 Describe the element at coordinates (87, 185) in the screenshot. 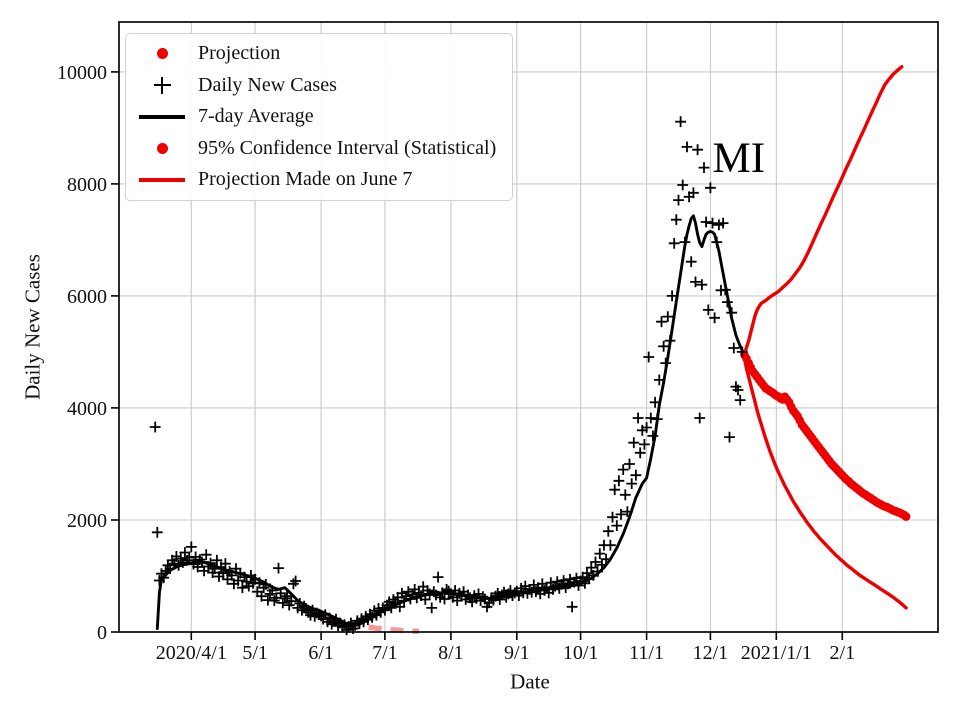

I see `y-tick-label: 8000` at that location.